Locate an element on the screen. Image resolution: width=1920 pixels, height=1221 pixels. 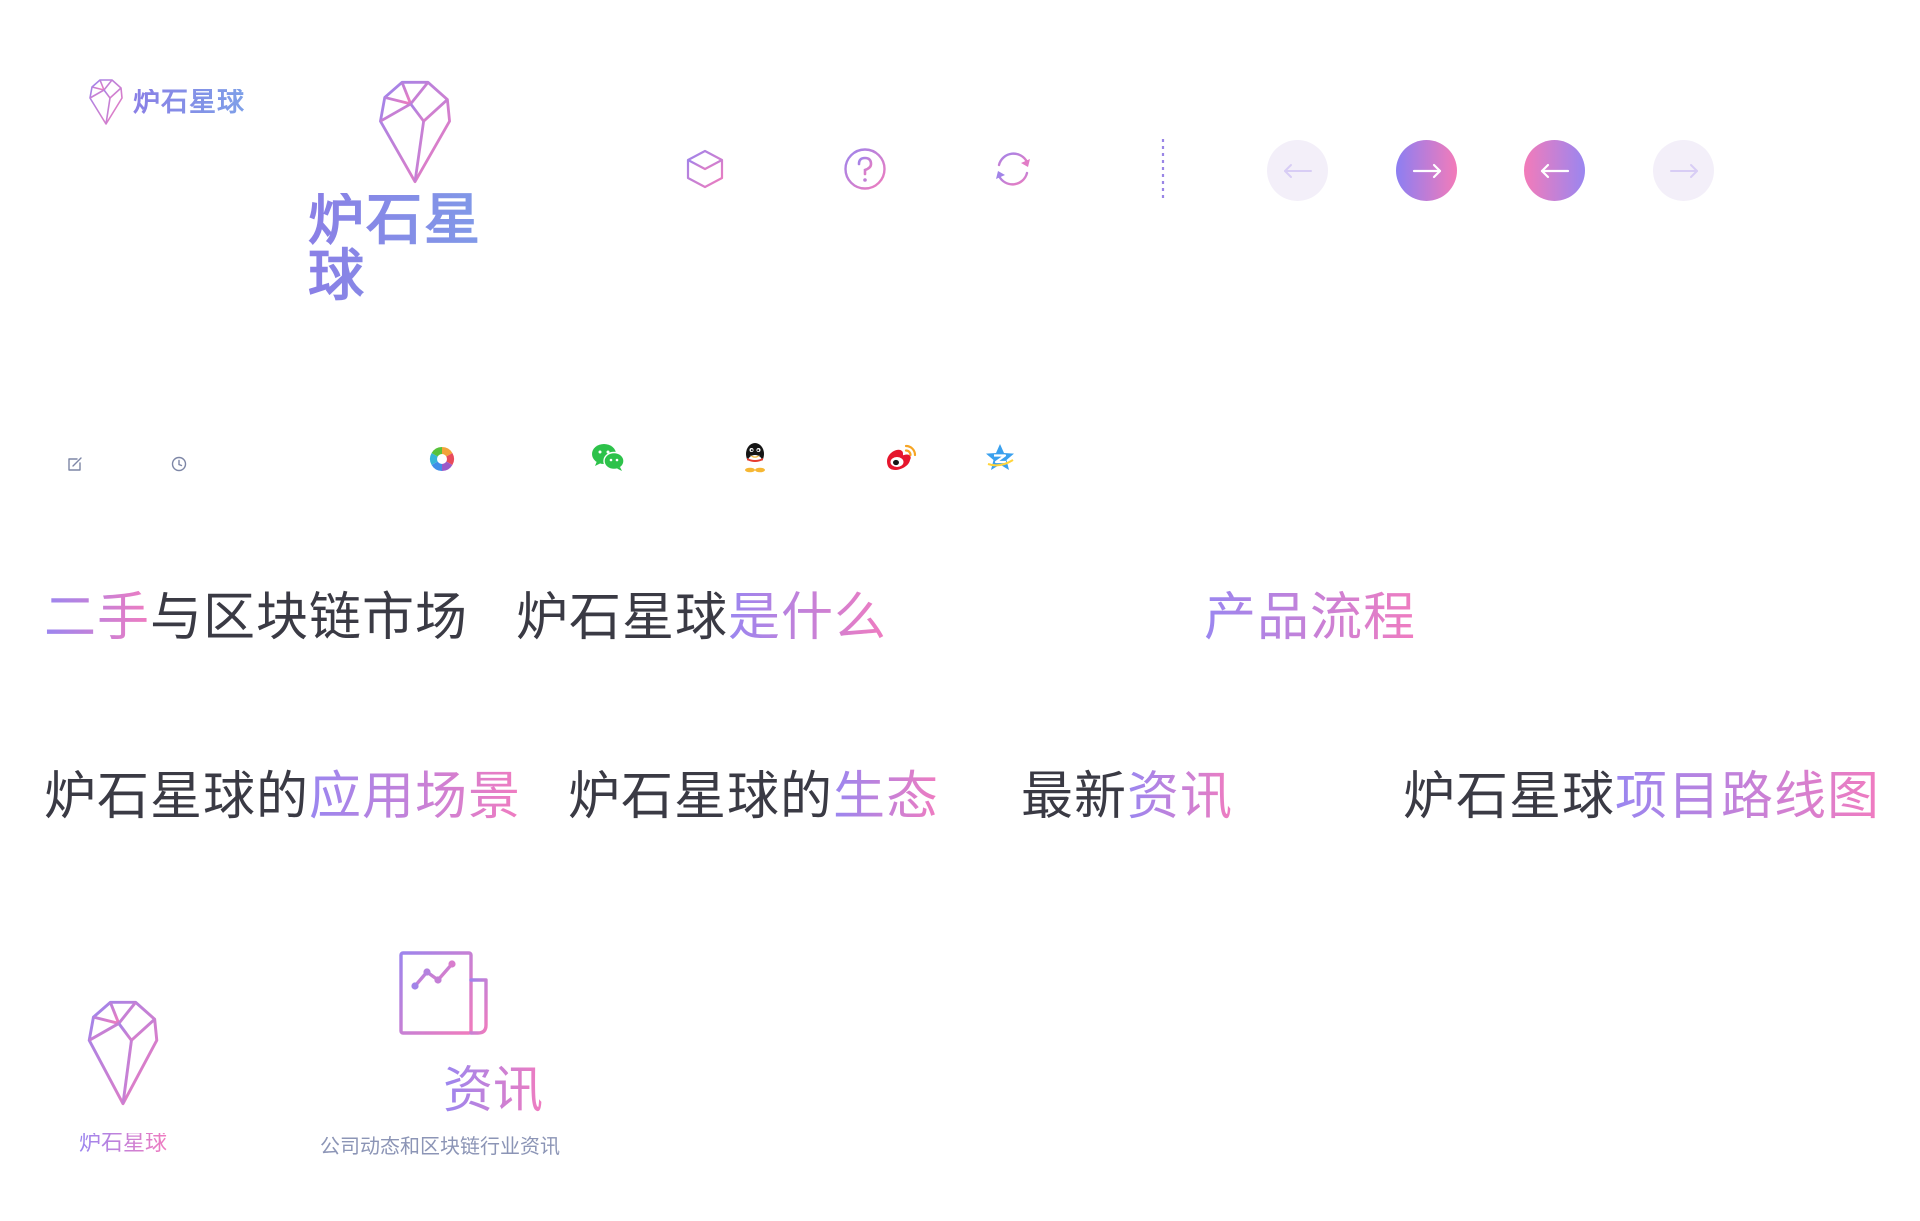
brand-card: 炉石星球 is located at coordinates (130, 1081).